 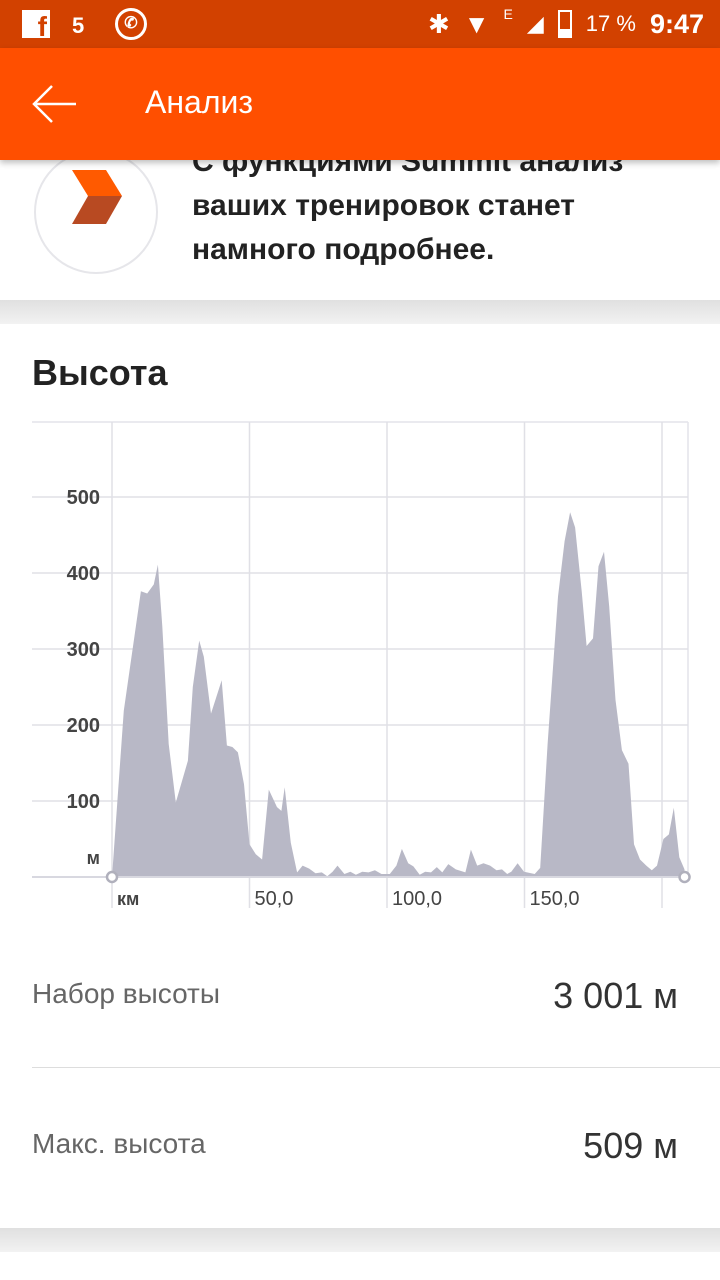 What do you see at coordinates (83, 574) in the screenshot?
I see `y-tick-label: 400` at bounding box center [83, 574].